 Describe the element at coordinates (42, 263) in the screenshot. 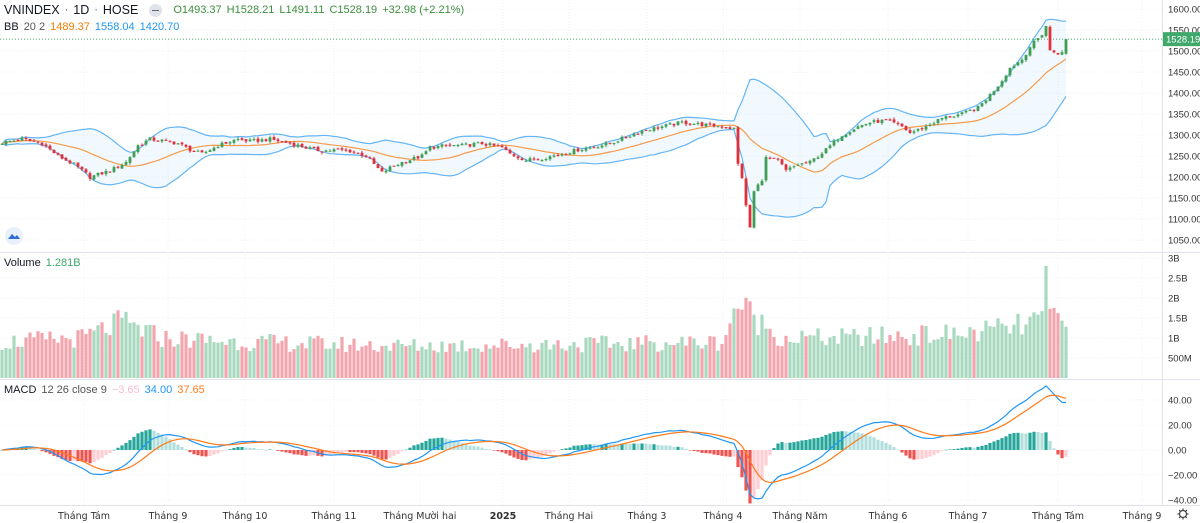

I see `volume-legend: Volume 1.281B` at that location.